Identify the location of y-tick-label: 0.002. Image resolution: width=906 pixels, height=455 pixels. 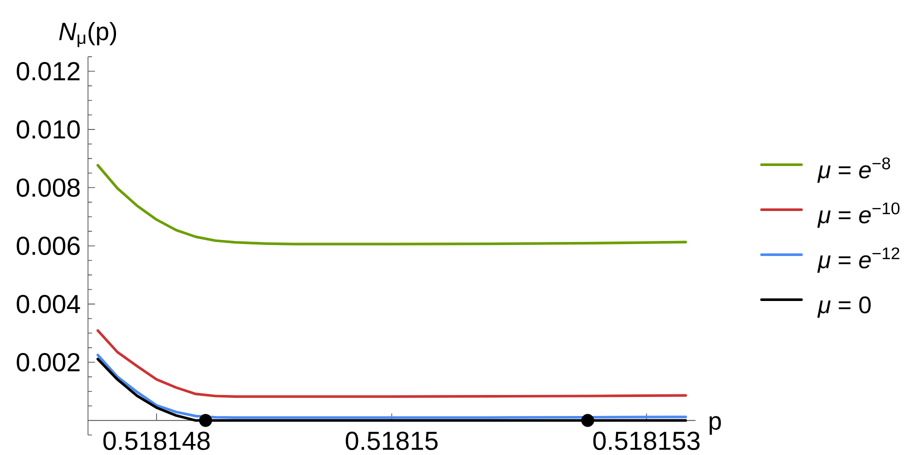
(48, 362).